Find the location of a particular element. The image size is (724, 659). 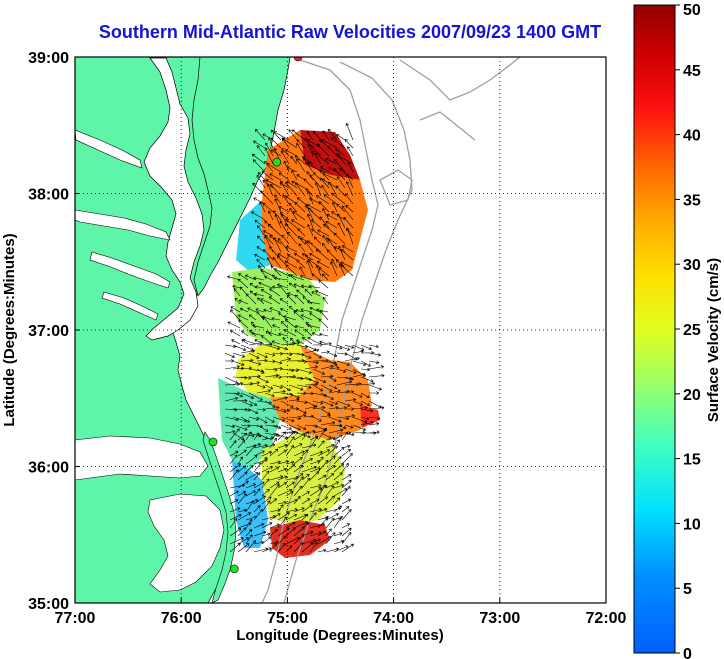

colorbar-tick-label: 10 is located at coordinates (692, 524).